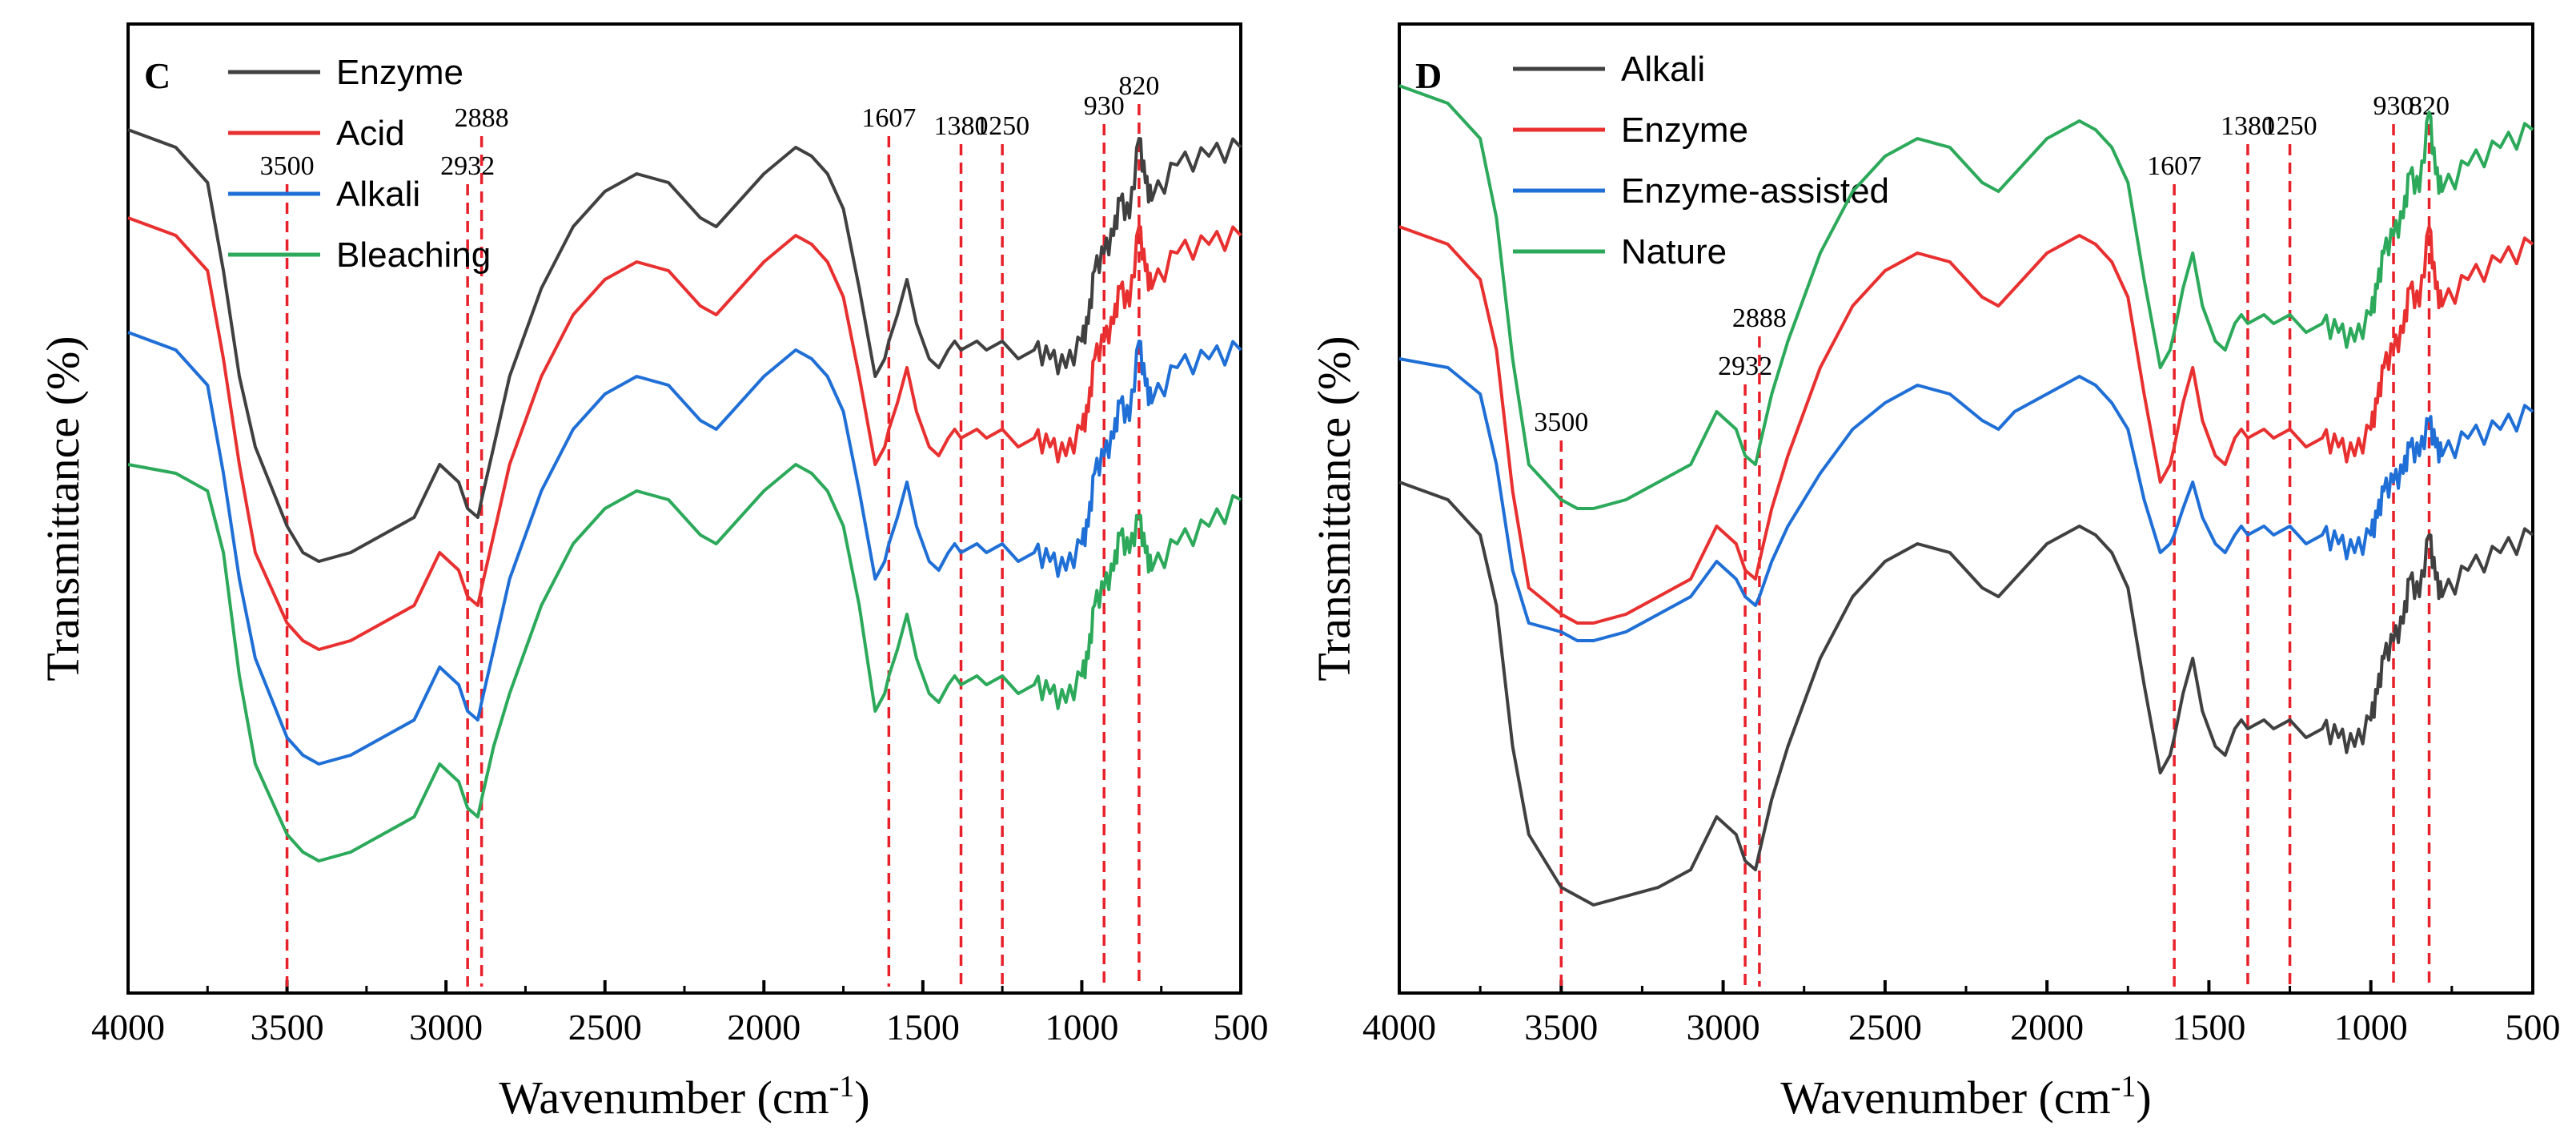  I want to click on panel-label: D, so click(1428, 75).